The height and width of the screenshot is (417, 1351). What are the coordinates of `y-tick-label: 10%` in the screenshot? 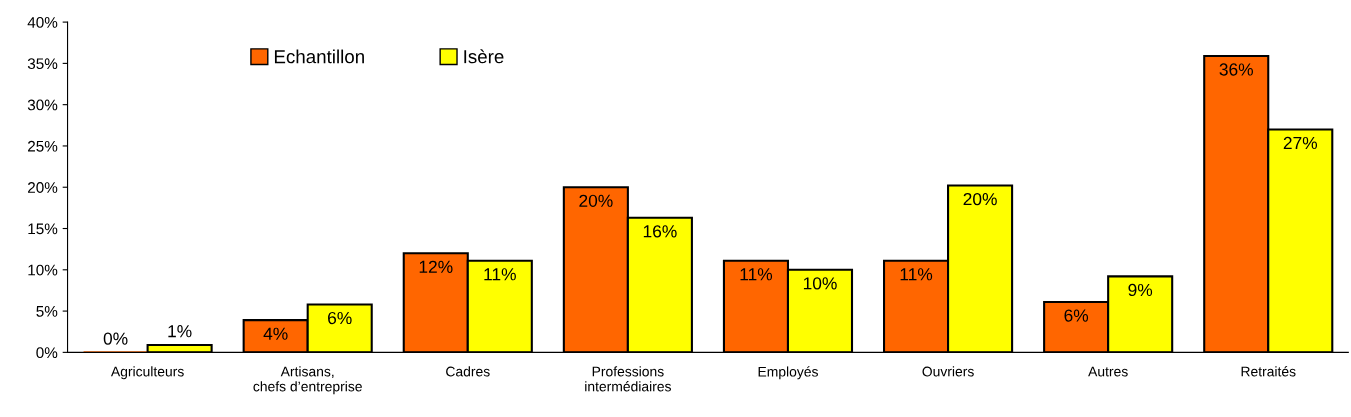 It's located at (43, 270).